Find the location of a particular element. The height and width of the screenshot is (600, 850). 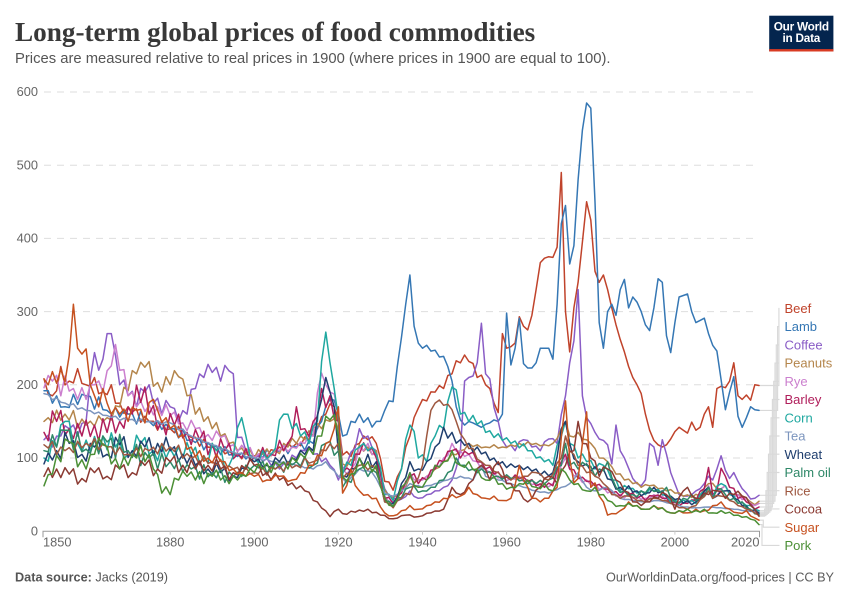

svg-text: Sugar is located at coordinates (802, 527).